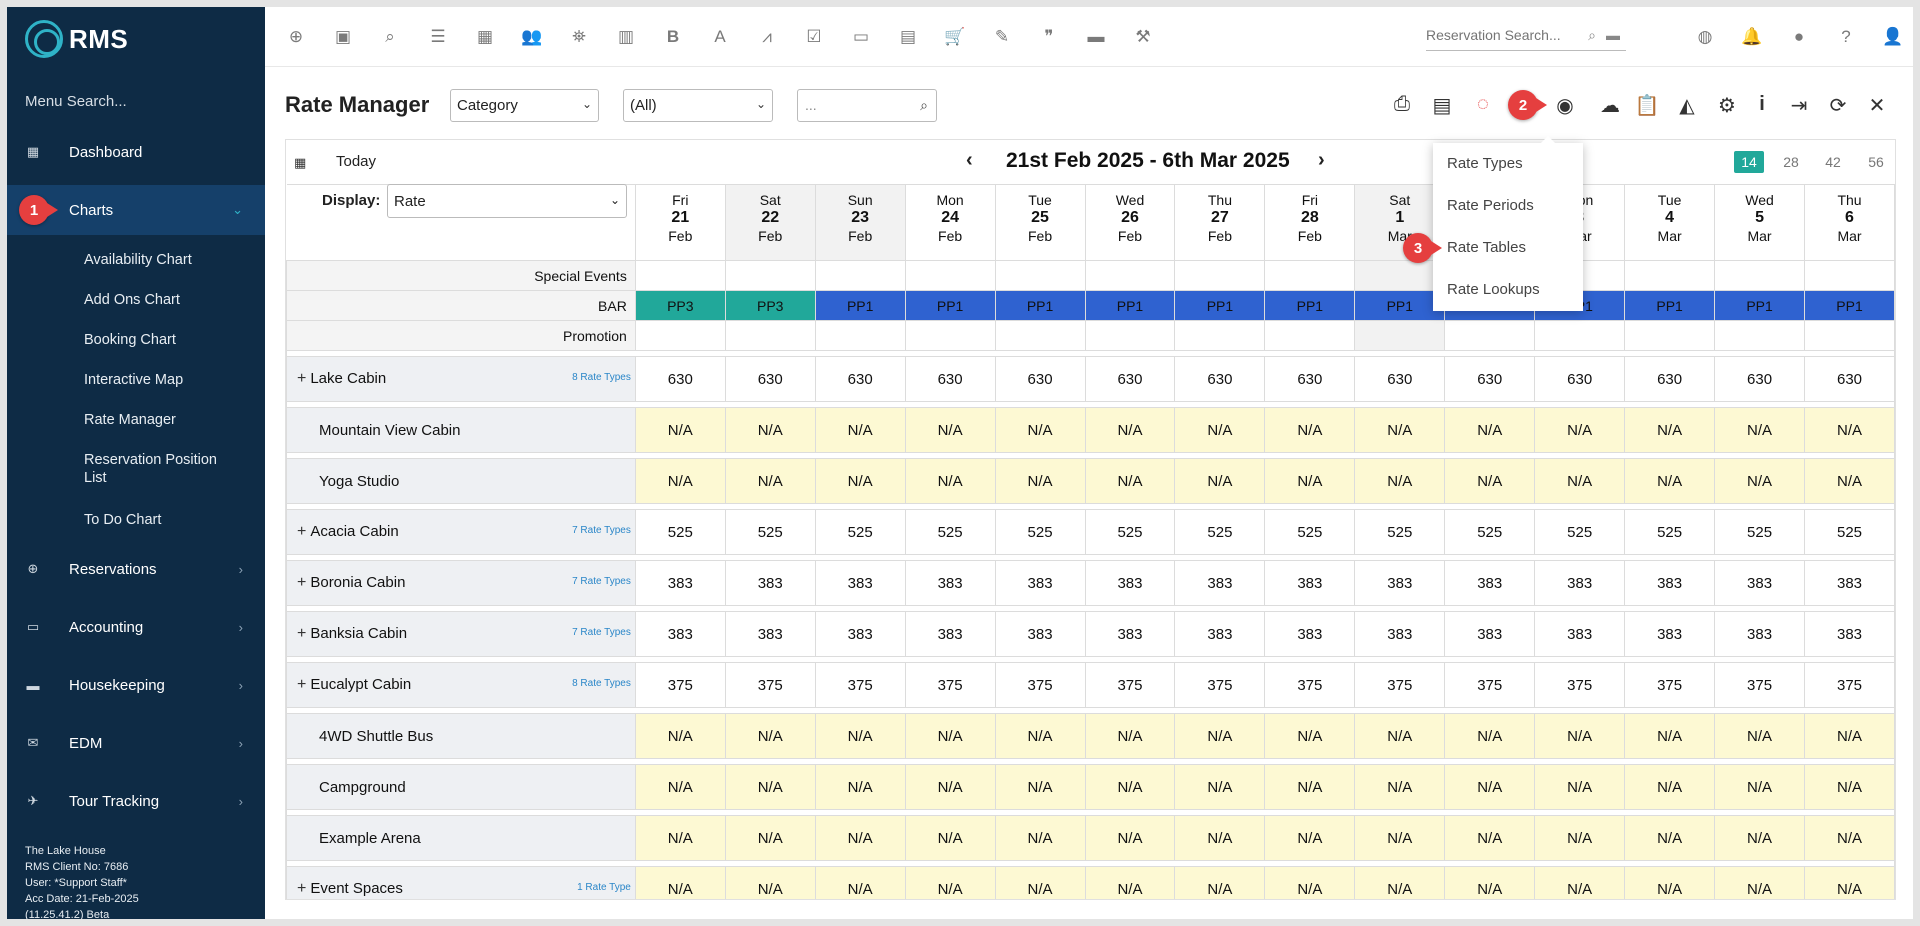  Describe the element at coordinates (485, 36) in the screenshot. I see `table-icon: ▦` at that location.